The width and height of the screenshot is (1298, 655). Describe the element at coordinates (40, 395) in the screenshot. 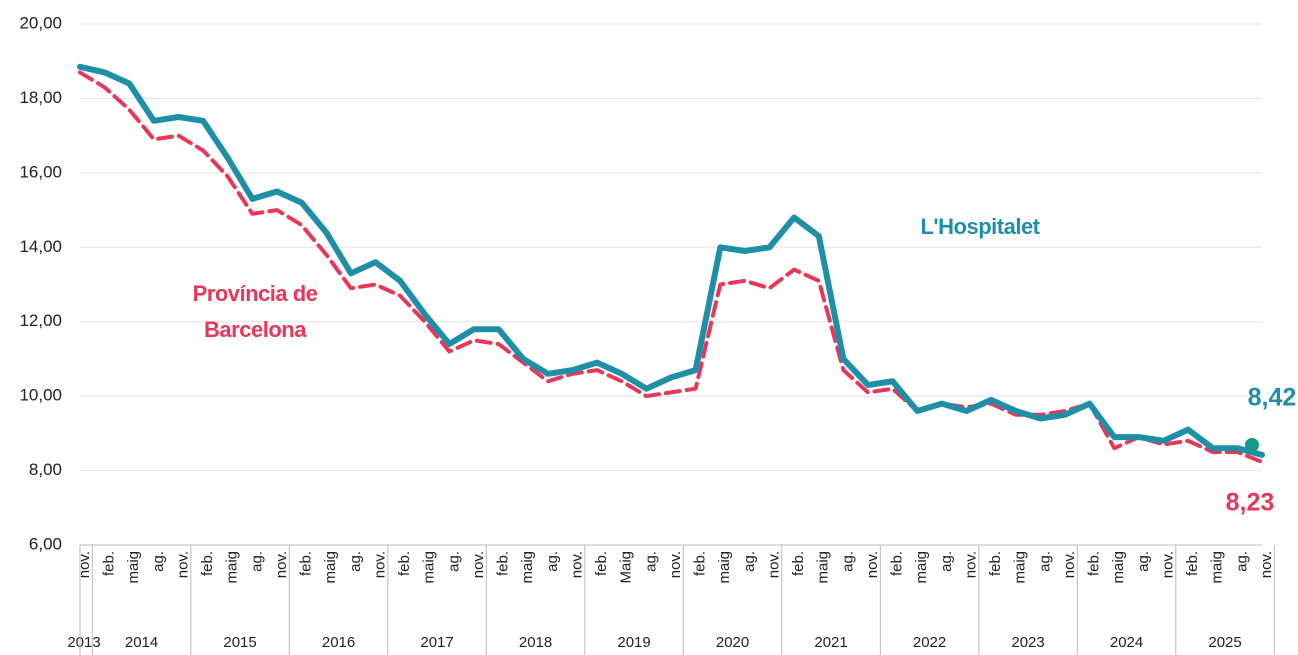

I see `y-tick-label: 10,00` at that location.